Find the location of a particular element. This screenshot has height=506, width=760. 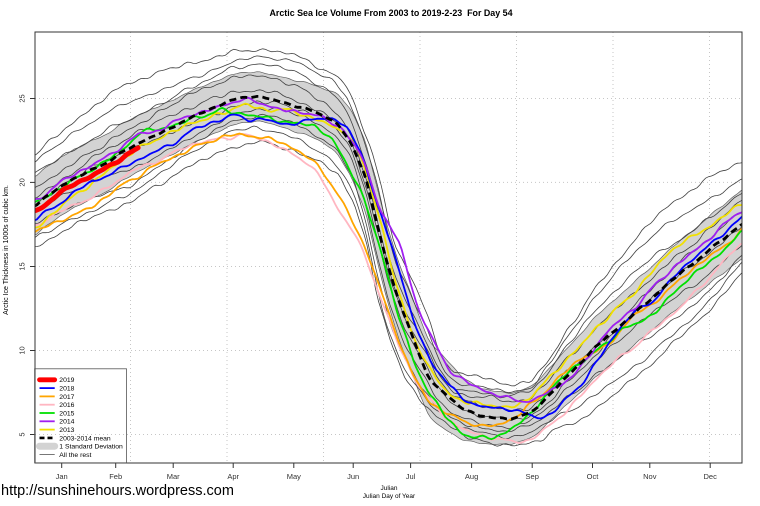

svg-text: Jan is located at coordinates (62, 476).